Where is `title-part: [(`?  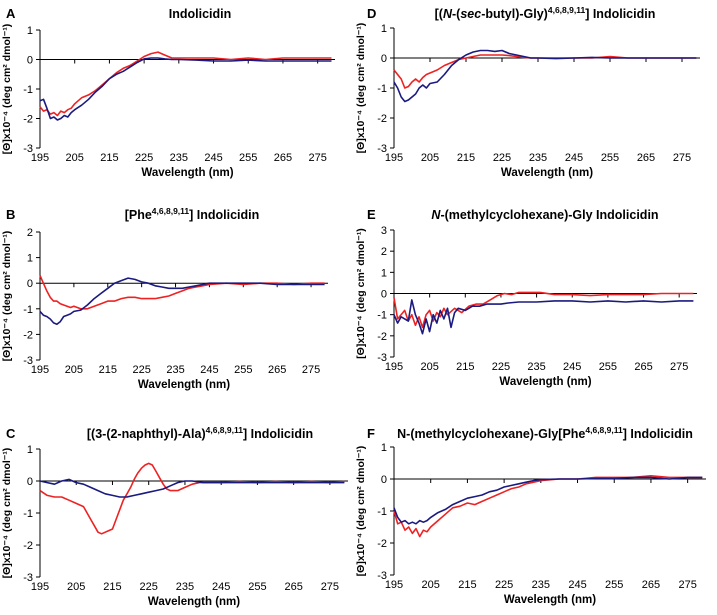 title-part: [( is located at coordinates (439, 14).